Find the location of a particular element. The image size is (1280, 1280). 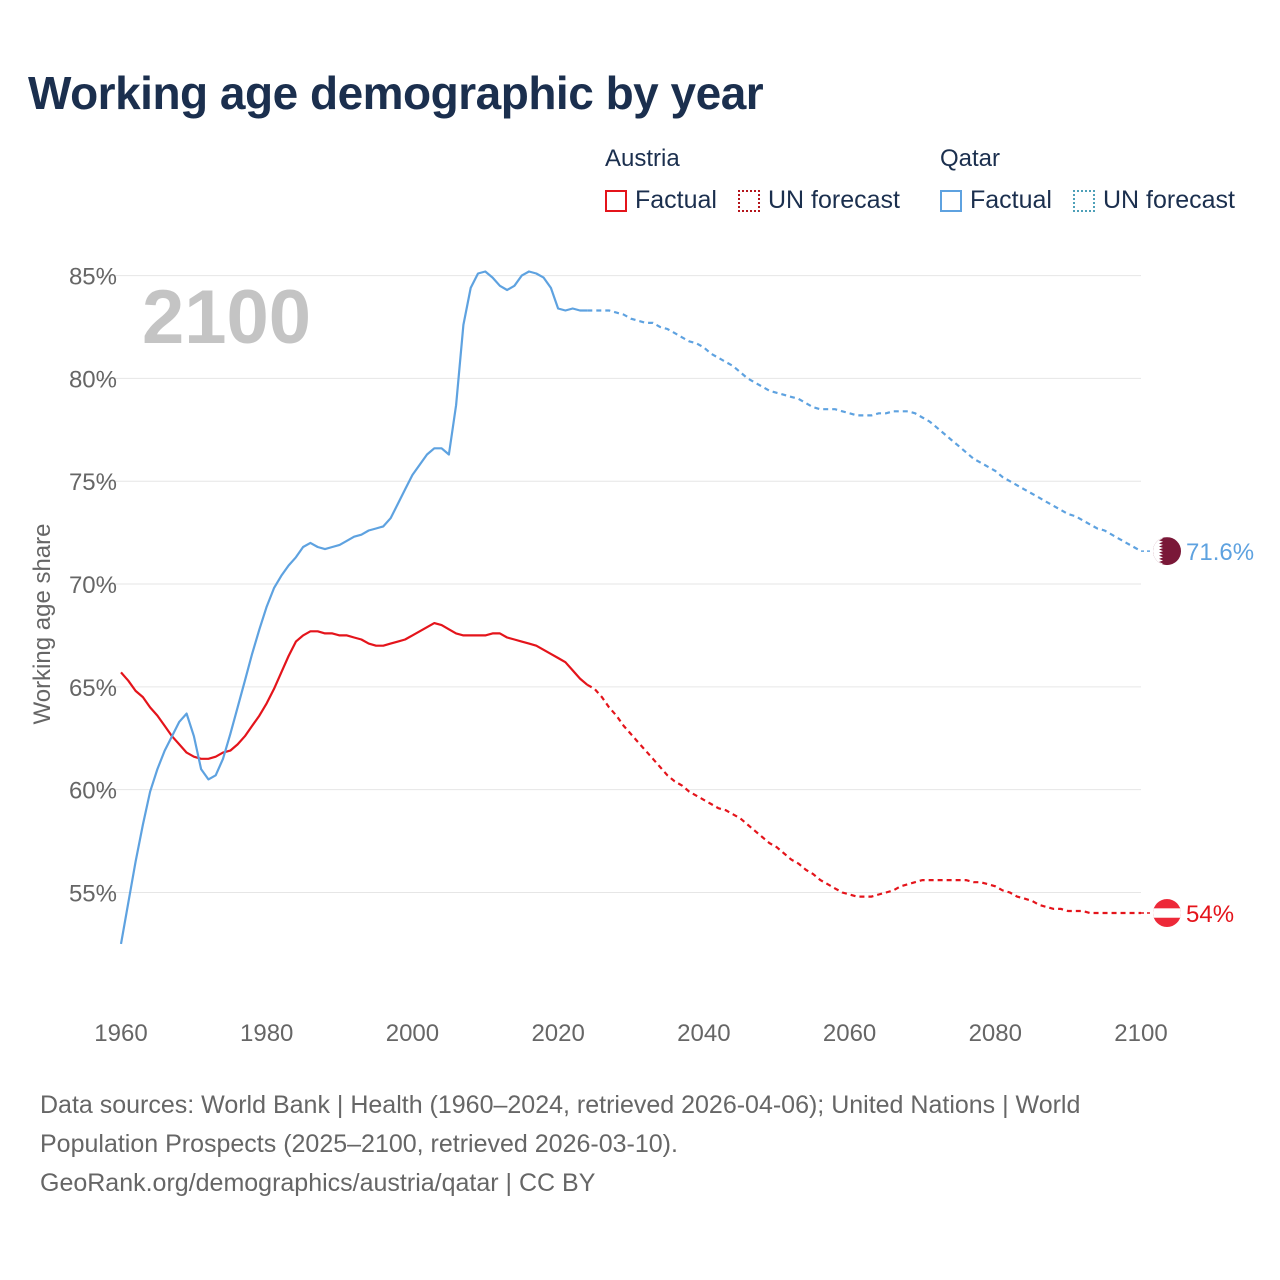

x-tick-label: 2040 is located at coordinates (703, 1033).